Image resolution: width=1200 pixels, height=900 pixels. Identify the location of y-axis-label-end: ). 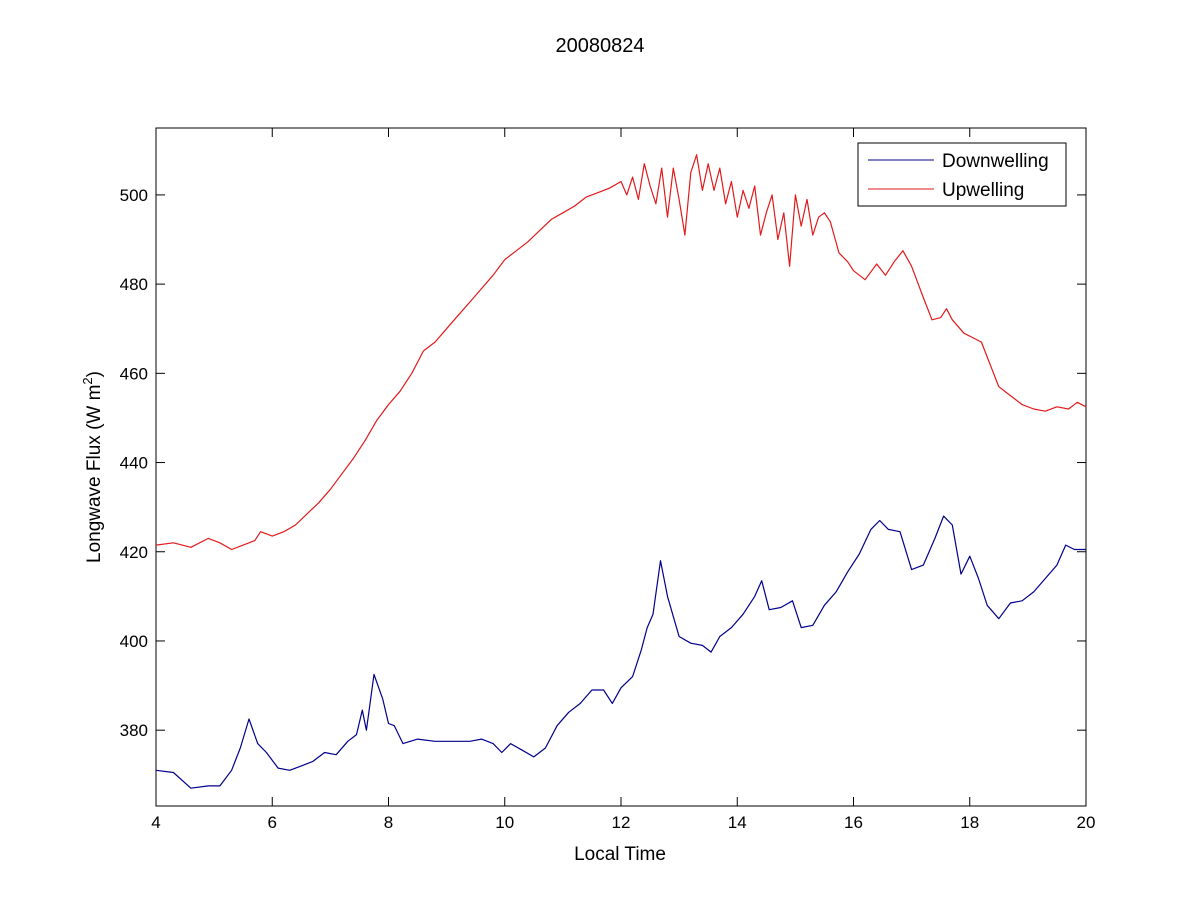
(94, 374).